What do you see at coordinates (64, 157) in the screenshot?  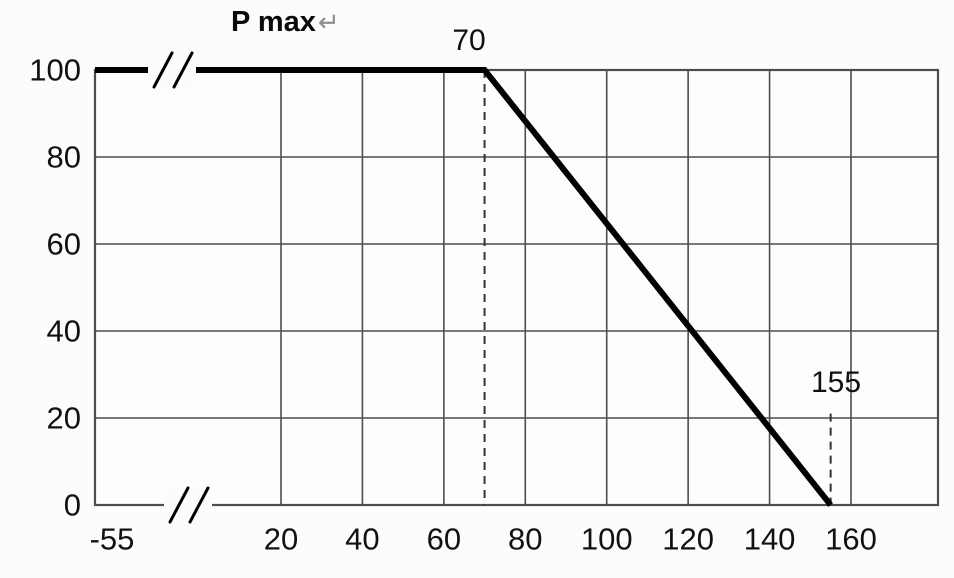 I see `y-tick-label: 80` at bounding box center [64, 157].